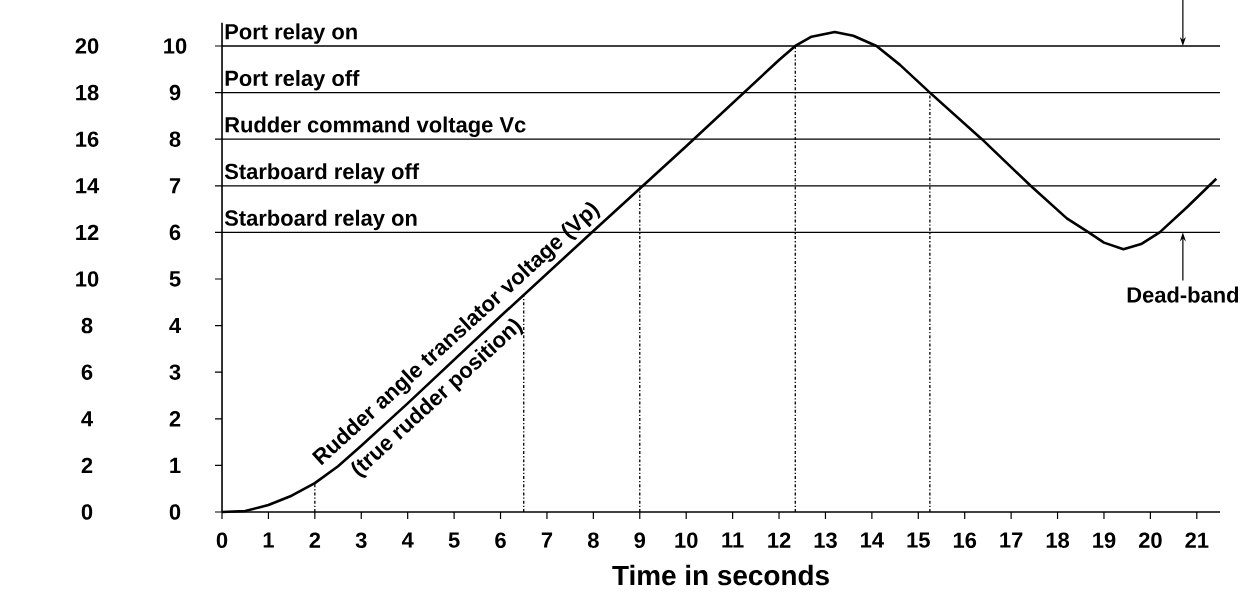  I want to click on ref-line-label: Rudder command voltage Vc, so click(375, 126).